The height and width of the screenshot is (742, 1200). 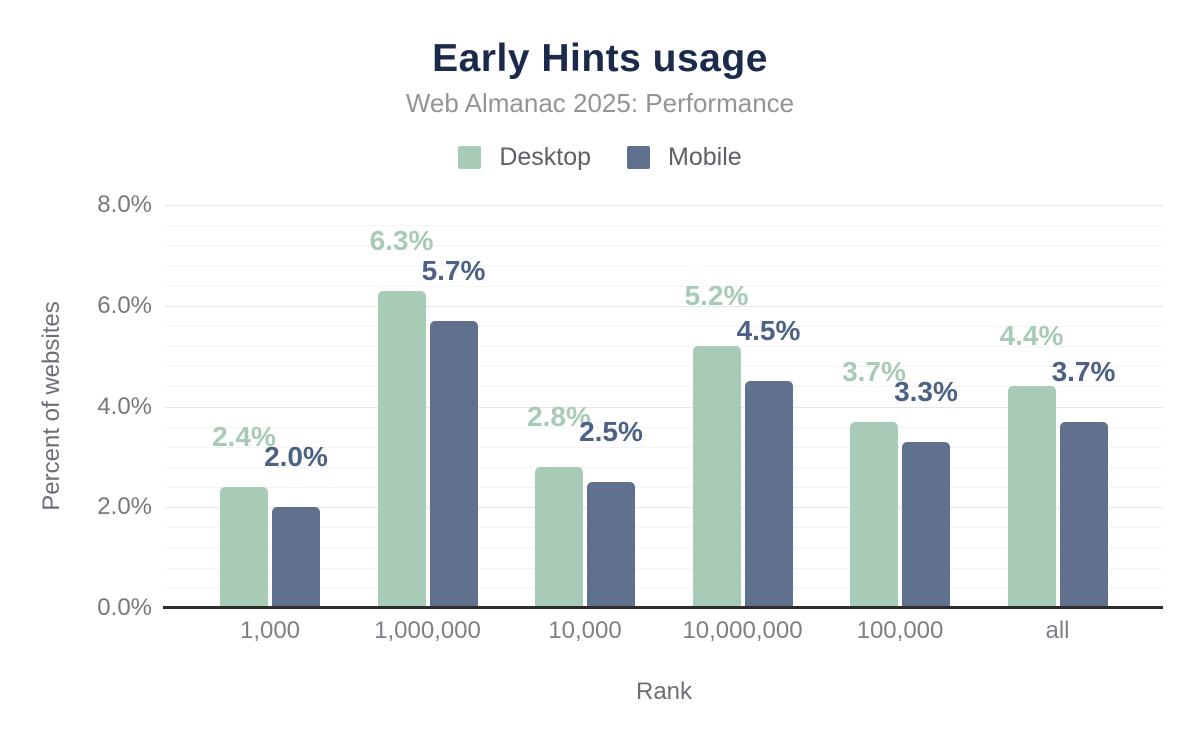 What do you see at coordinates (470, 157) in the screenshot?
I see `legend-swatch-desktop` at bounding box center [470, 157].